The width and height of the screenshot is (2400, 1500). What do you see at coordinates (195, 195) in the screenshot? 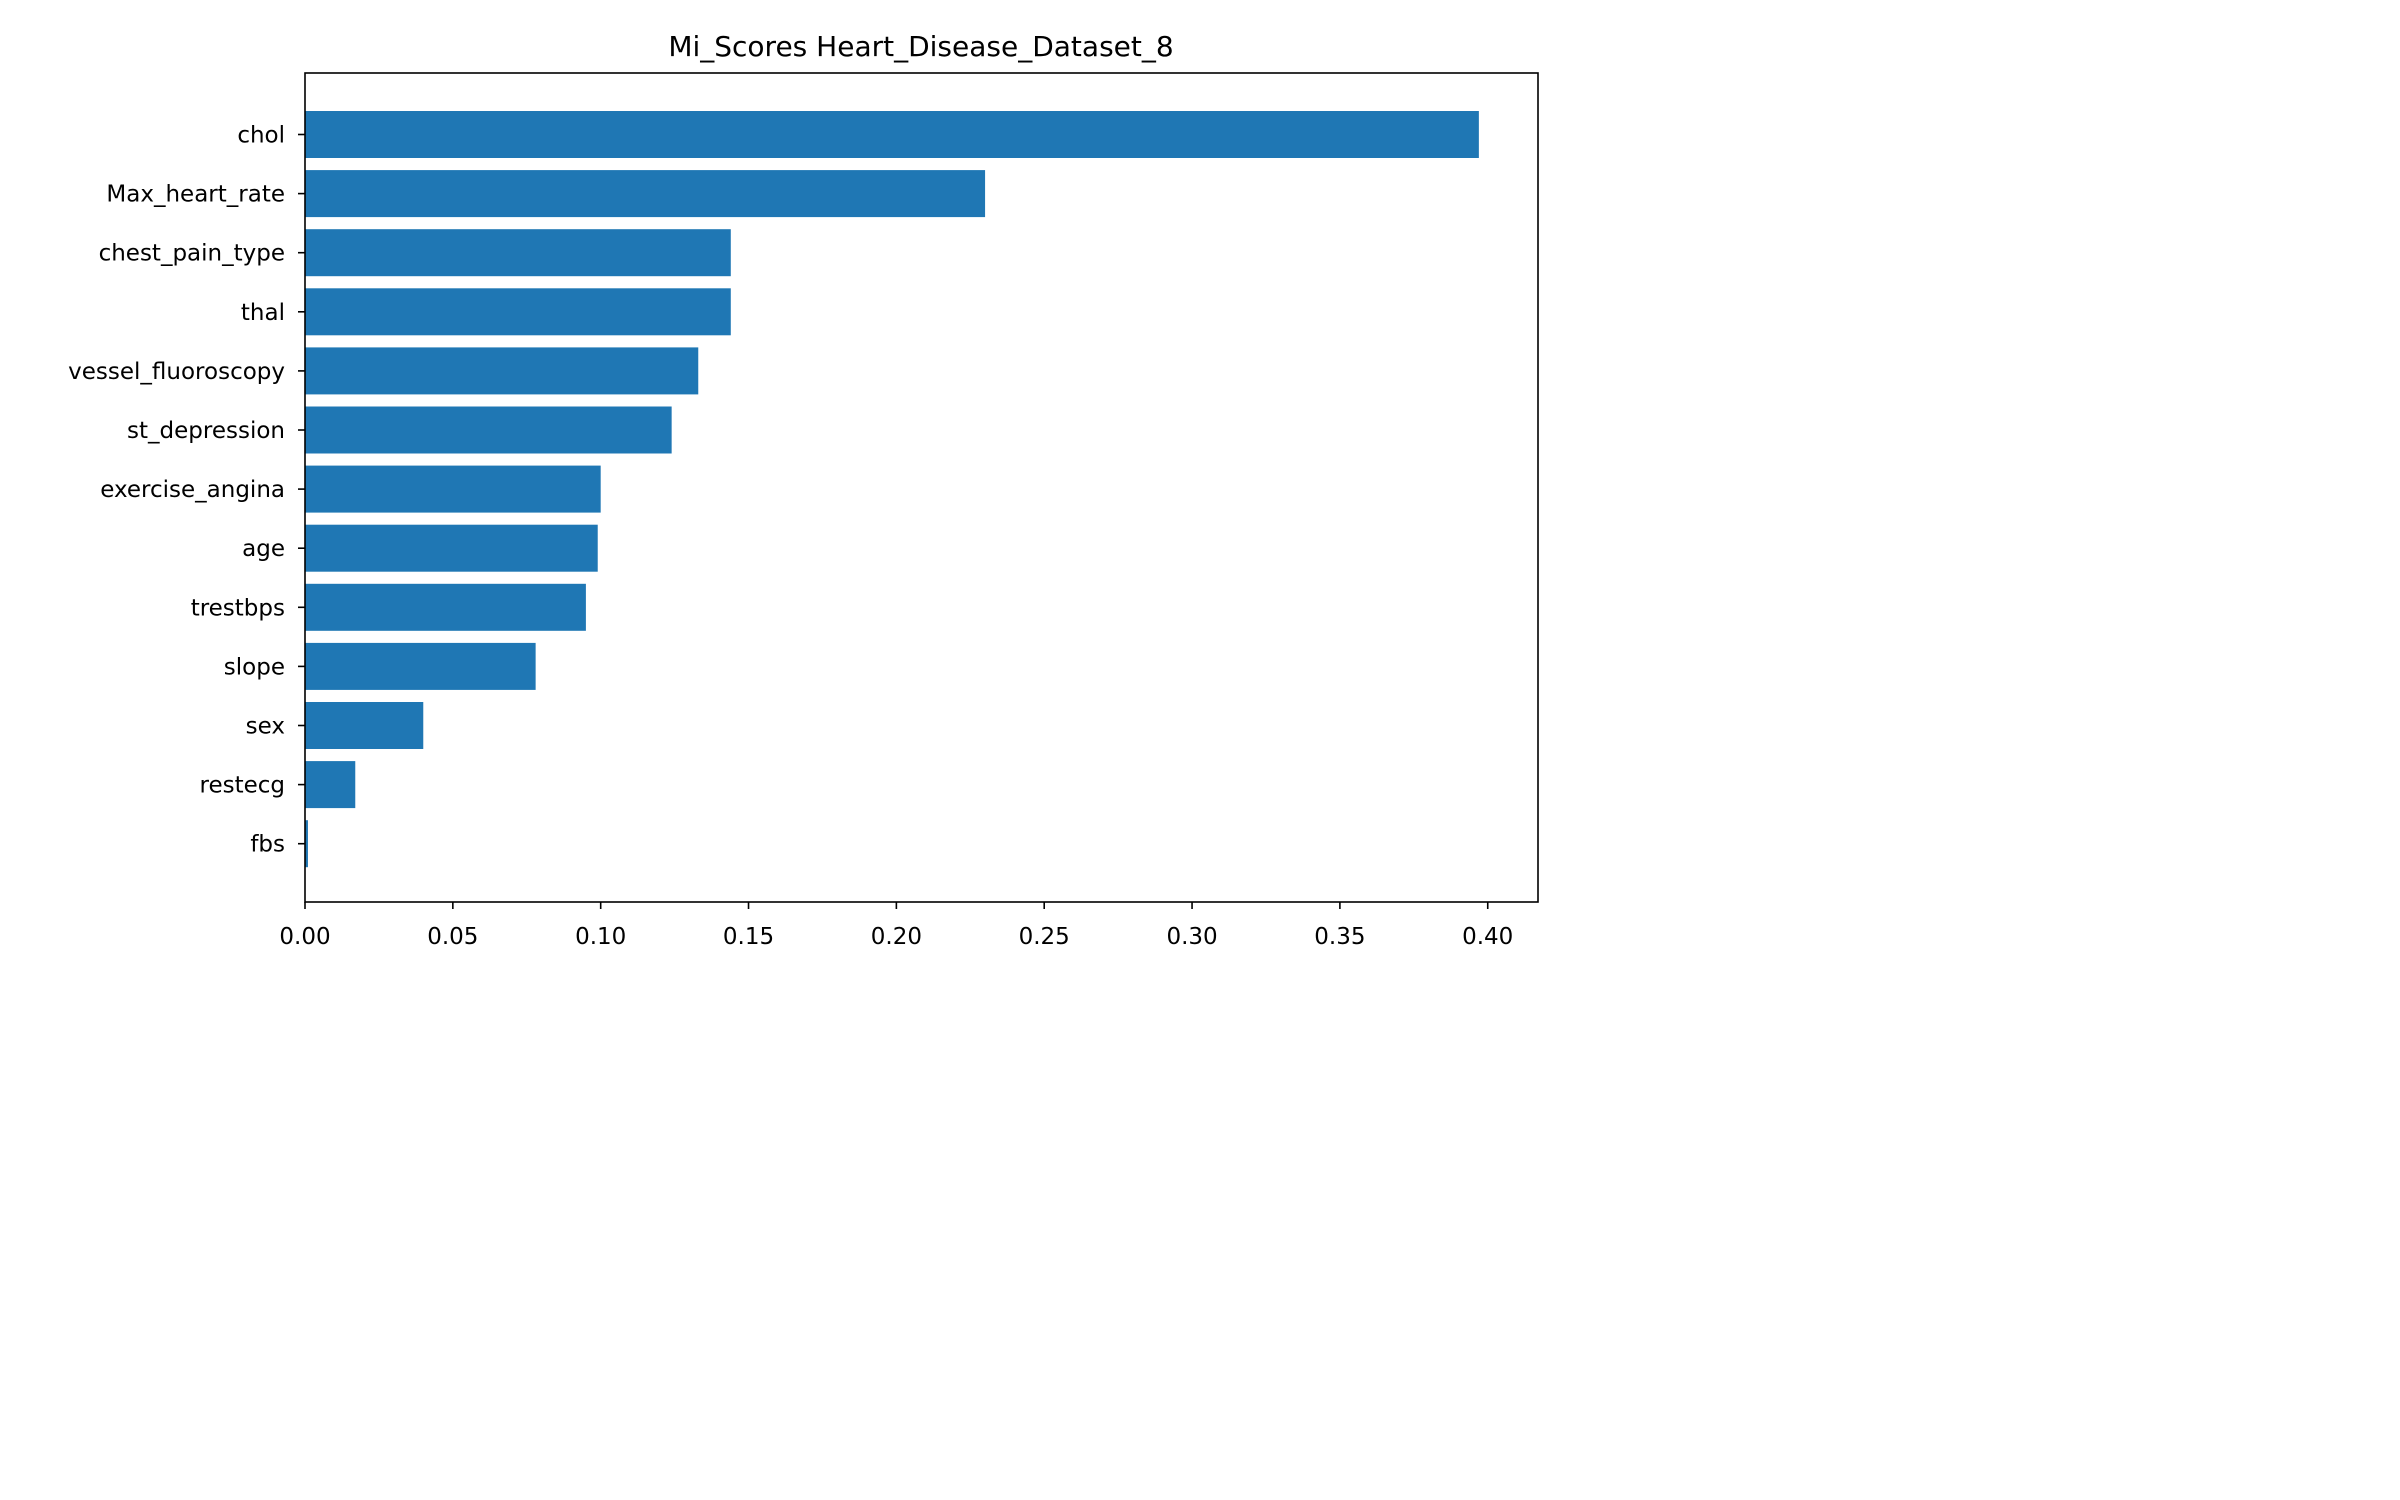
I see `y-tick-label-max-heart-rate: Max_heart_rate` at bounding box center [195, 195].